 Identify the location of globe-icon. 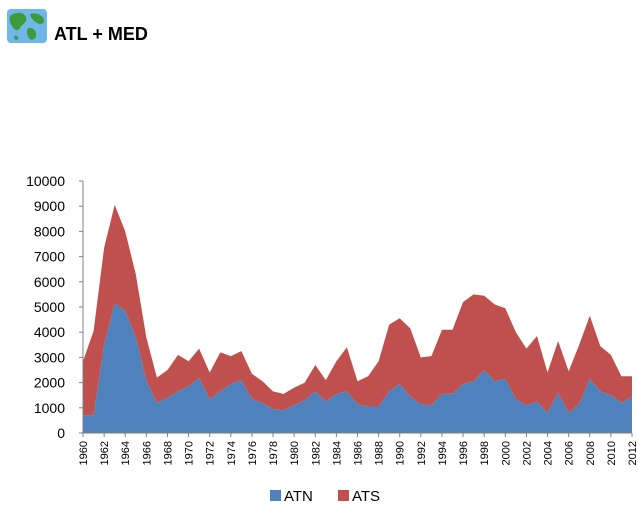
(27, 26).